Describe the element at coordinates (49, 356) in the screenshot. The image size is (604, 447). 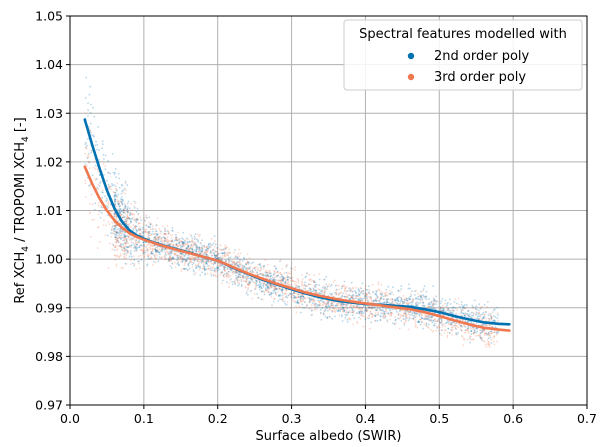
I see `y-tick-label: 0.98` at that location.